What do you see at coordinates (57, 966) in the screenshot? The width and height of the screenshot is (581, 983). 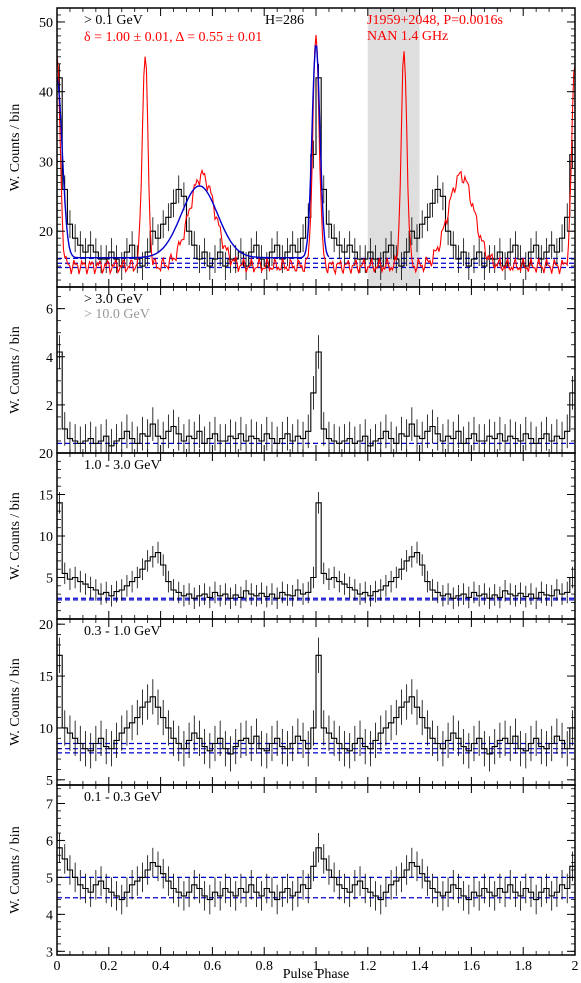 I see `x-tick-label: 0` at bounding box center [57, 966].